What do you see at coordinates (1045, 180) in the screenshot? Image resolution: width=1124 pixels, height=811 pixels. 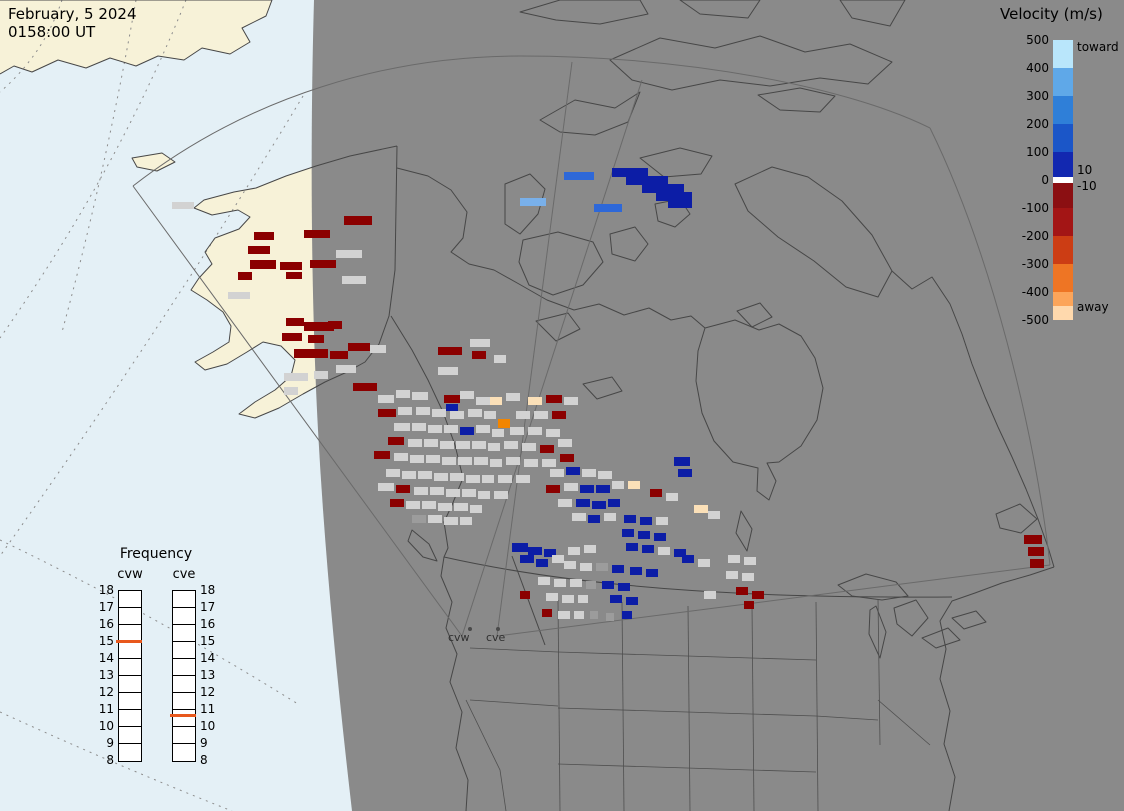 I see `velocity-tick-label: 0` at bounding box center [1045, 180].